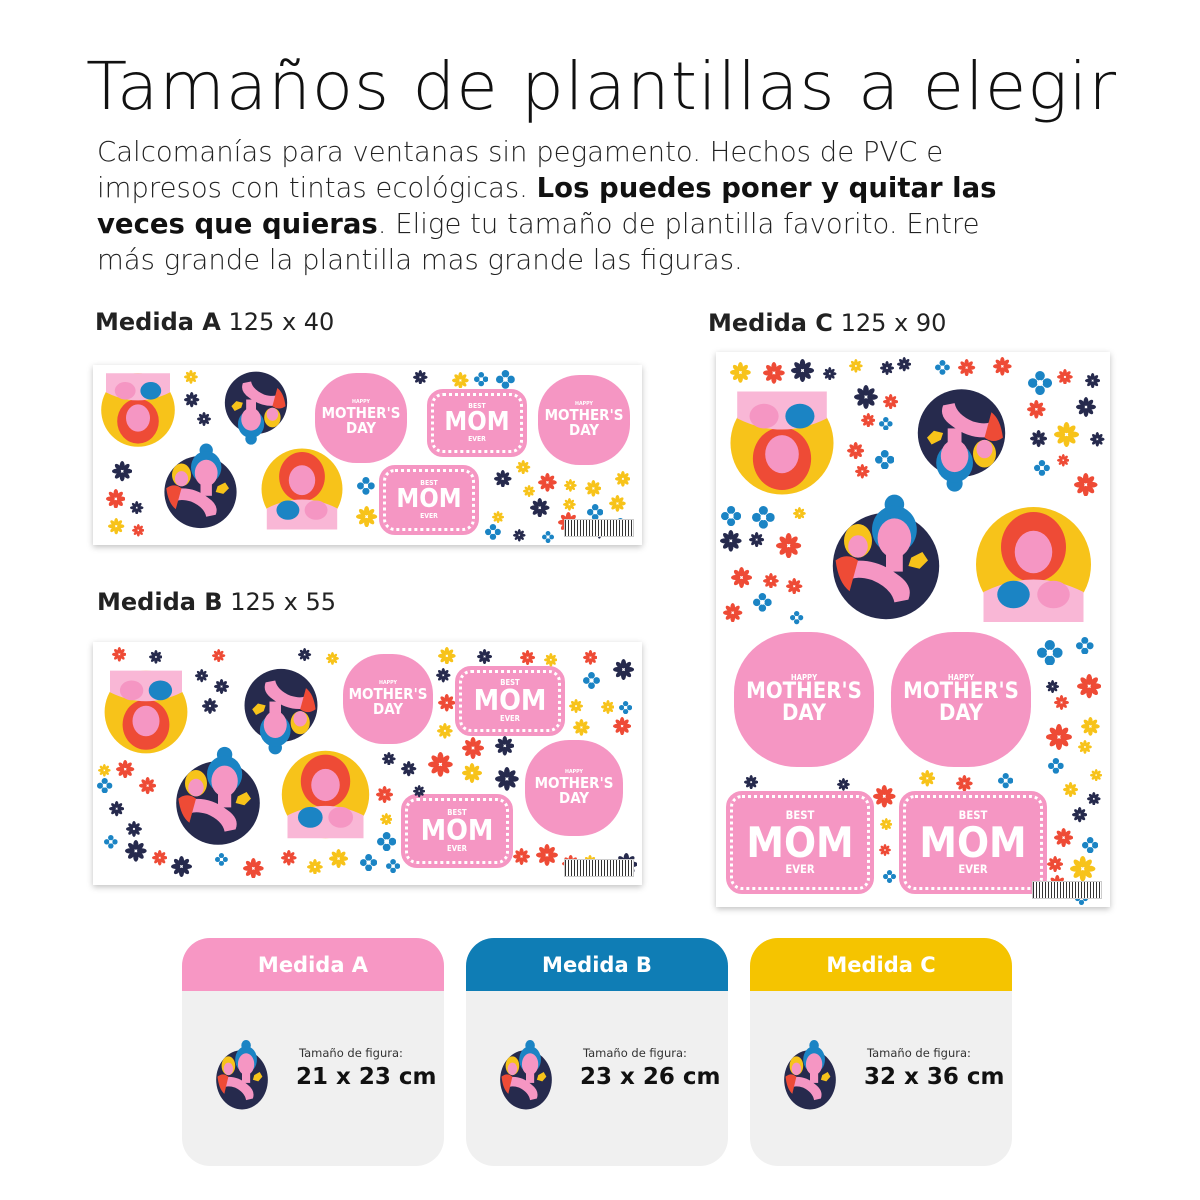  What do you see at coordinates (650, 1077) in the screenshot?
I see `figure-size-value: 23 x 26 cm` at bounding box center [650, 1077].